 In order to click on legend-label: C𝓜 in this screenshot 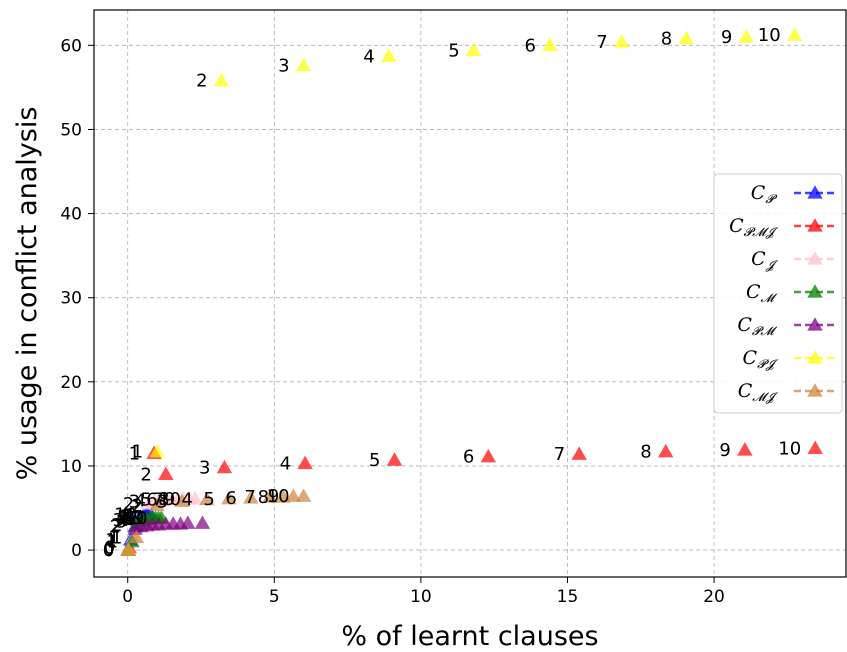, I will do `click(762, 293)`.